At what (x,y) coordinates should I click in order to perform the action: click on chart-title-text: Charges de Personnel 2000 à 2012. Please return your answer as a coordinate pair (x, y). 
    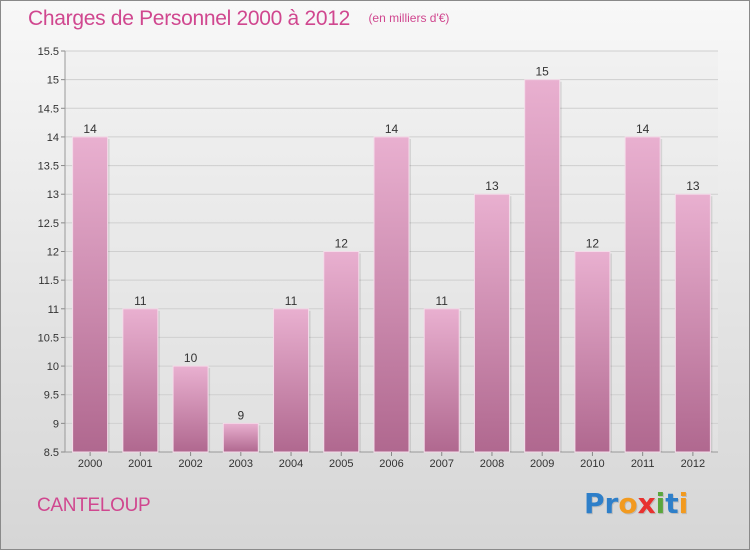
    Looking at the image, I should click on (189, 18).